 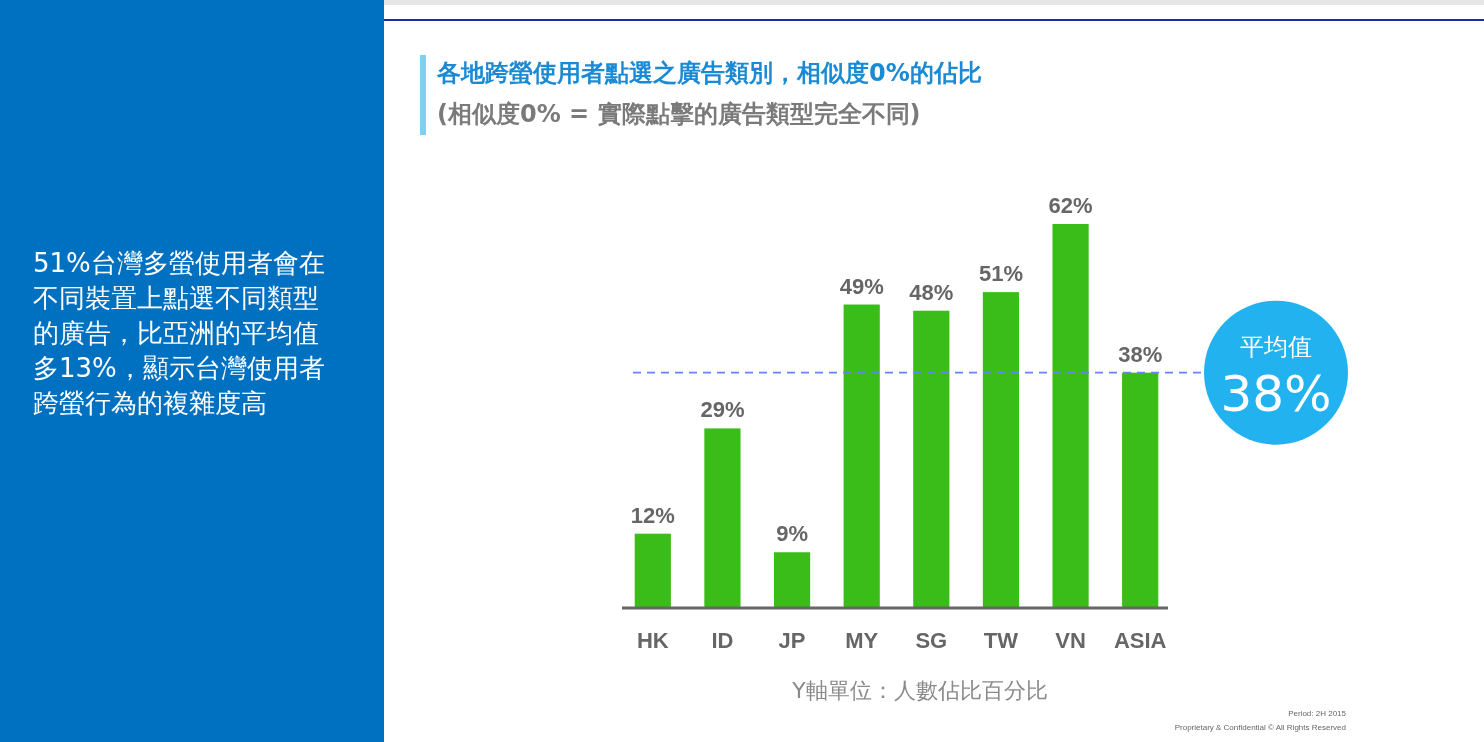 I want to click on x-tick-label: SG, so click(x=931, y=640).